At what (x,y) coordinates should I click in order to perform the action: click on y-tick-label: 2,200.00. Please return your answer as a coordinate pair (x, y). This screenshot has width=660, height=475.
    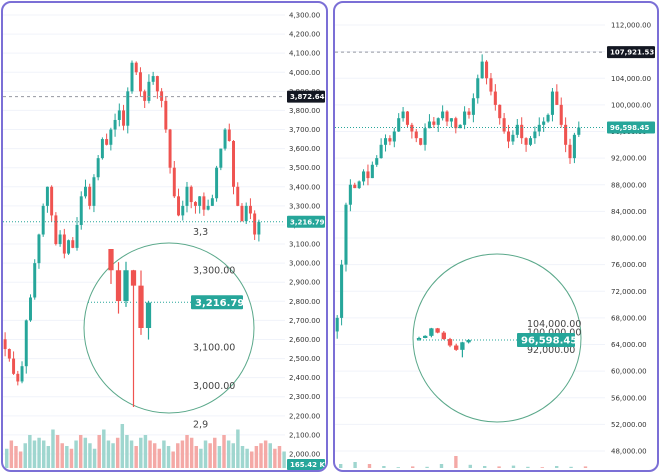
    Looking at the image, I should click on (304, 416).